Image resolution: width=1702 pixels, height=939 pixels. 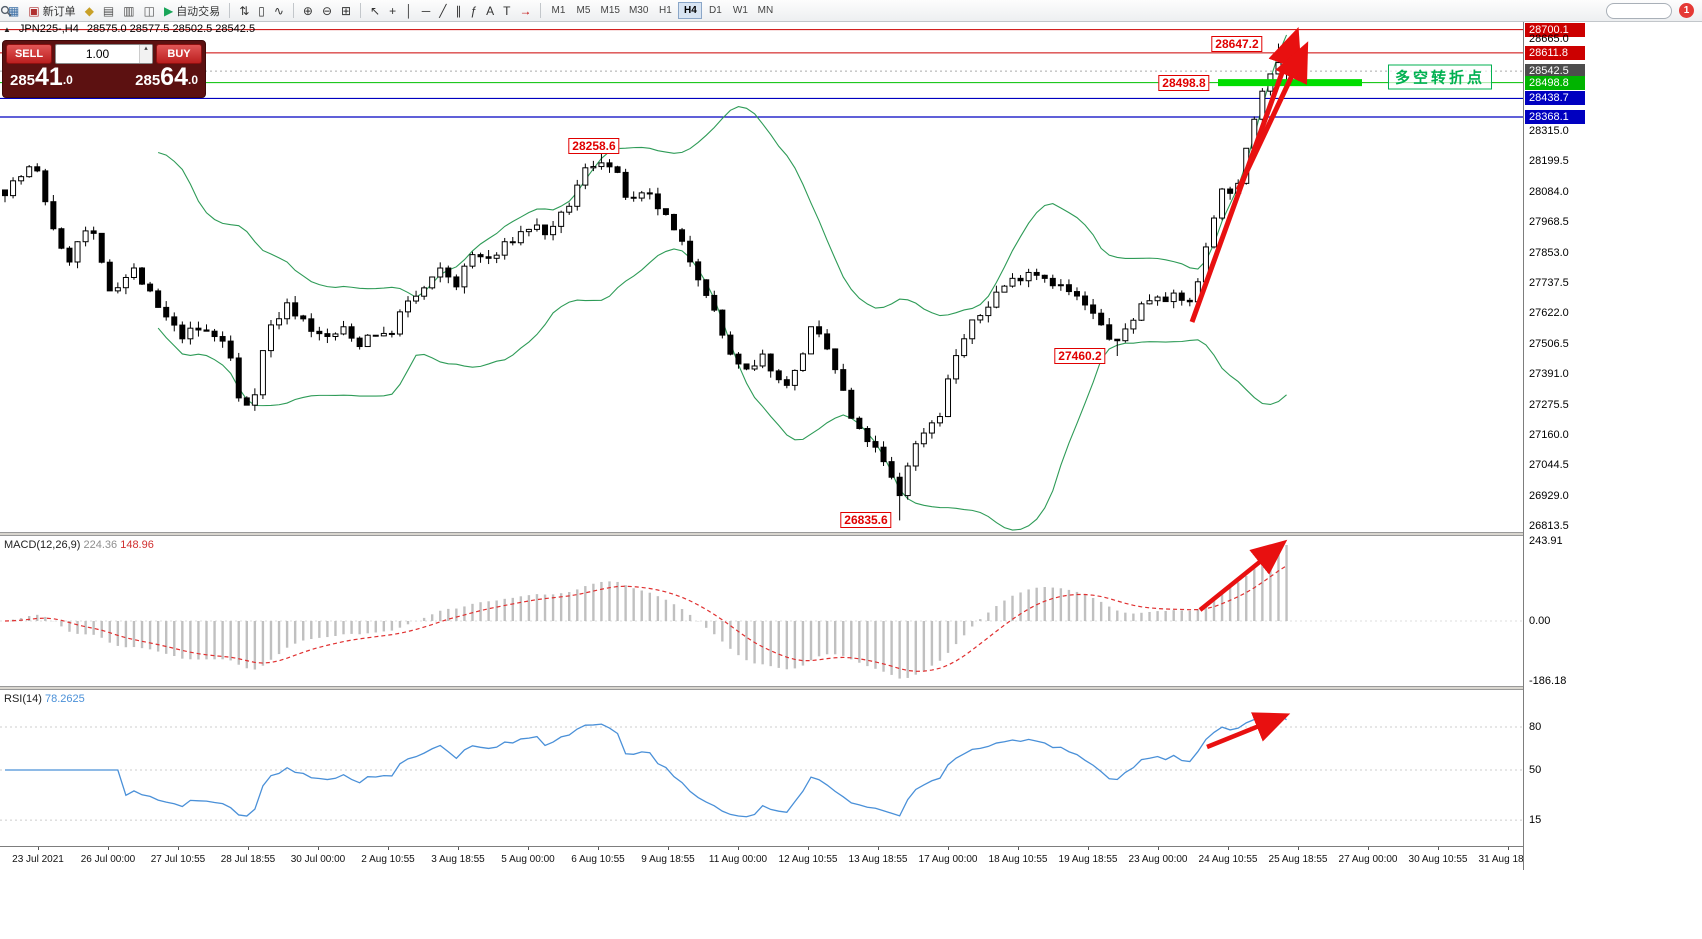 What do you see at coordinates (1555, 82) in the screenshot?
I see `price-axis-label: 28498.8` at bounding box center [1555, 82].